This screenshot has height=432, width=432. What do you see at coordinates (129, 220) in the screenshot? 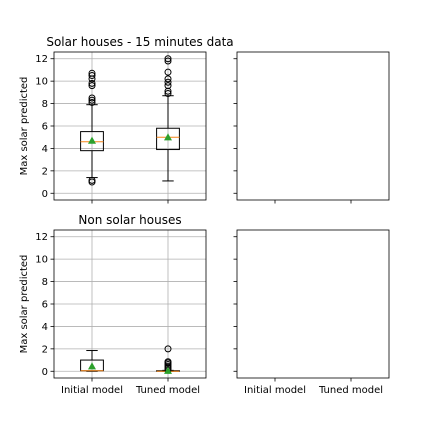
I see `subplot-title: Non solar houses` at bounding box center [129, 220].